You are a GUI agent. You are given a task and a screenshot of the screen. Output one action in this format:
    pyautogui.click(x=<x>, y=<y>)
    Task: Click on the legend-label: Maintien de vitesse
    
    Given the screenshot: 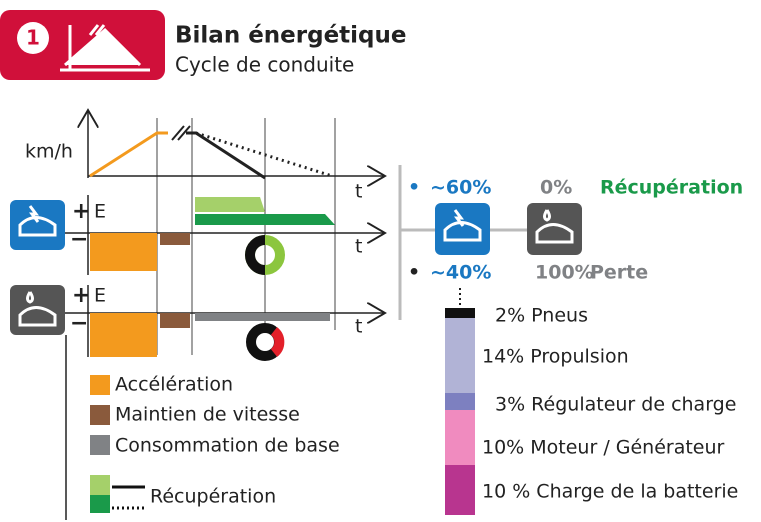 What is the action you would take?
    pyautogui.click(x=207, y=415)
    